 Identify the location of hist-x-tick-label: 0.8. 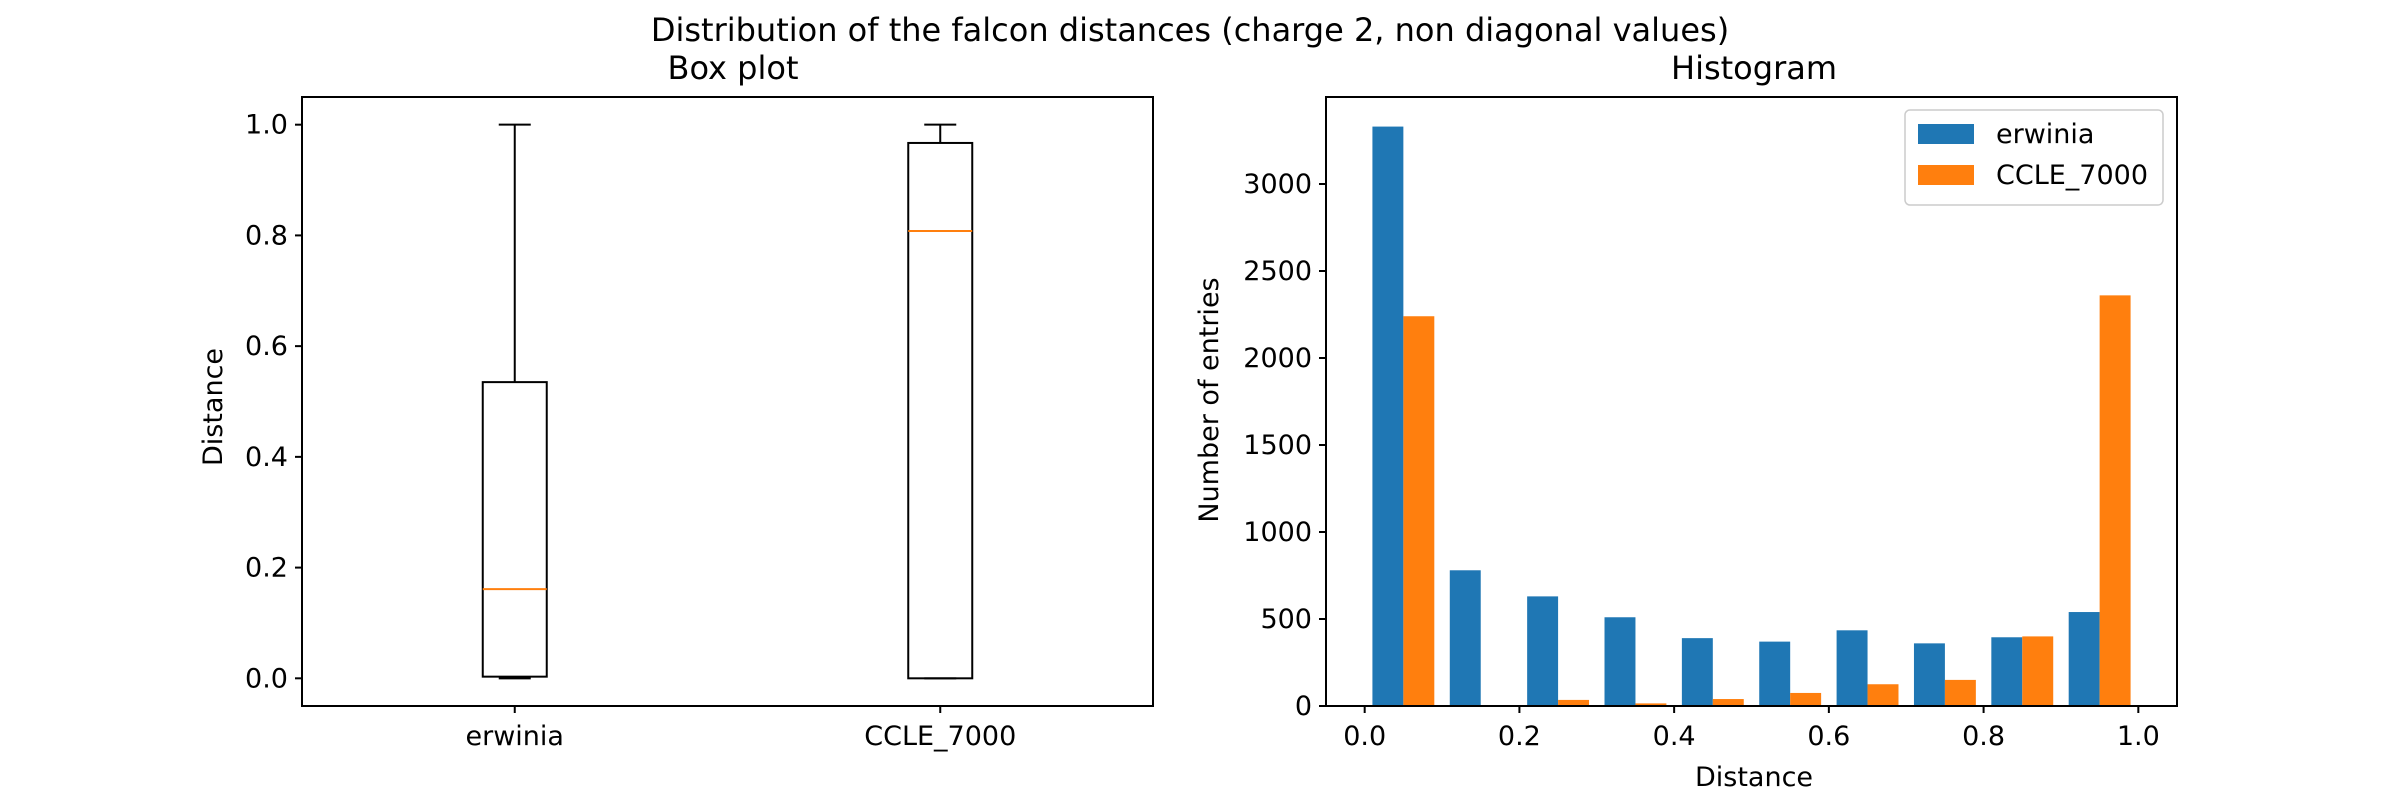
(1983, 736).